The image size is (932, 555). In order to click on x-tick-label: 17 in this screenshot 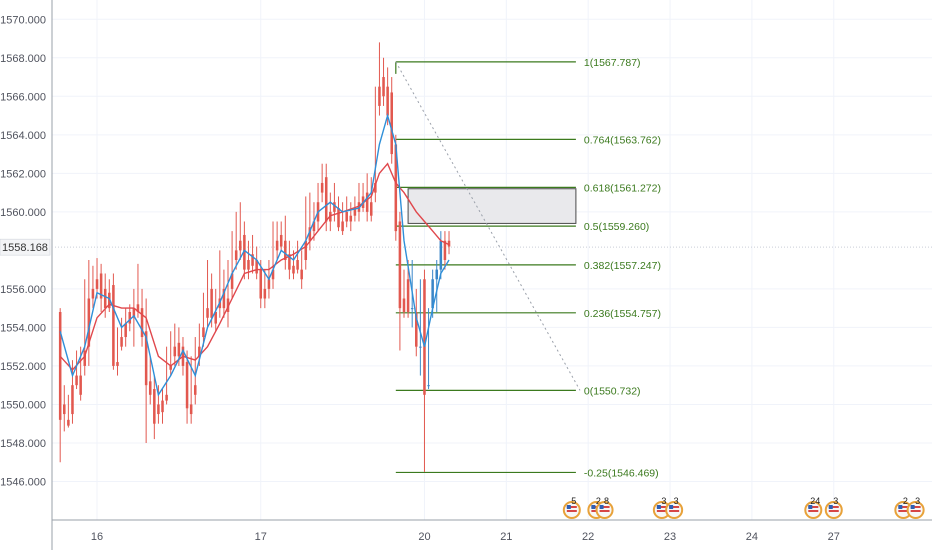, I will do `click(261, 537)`.